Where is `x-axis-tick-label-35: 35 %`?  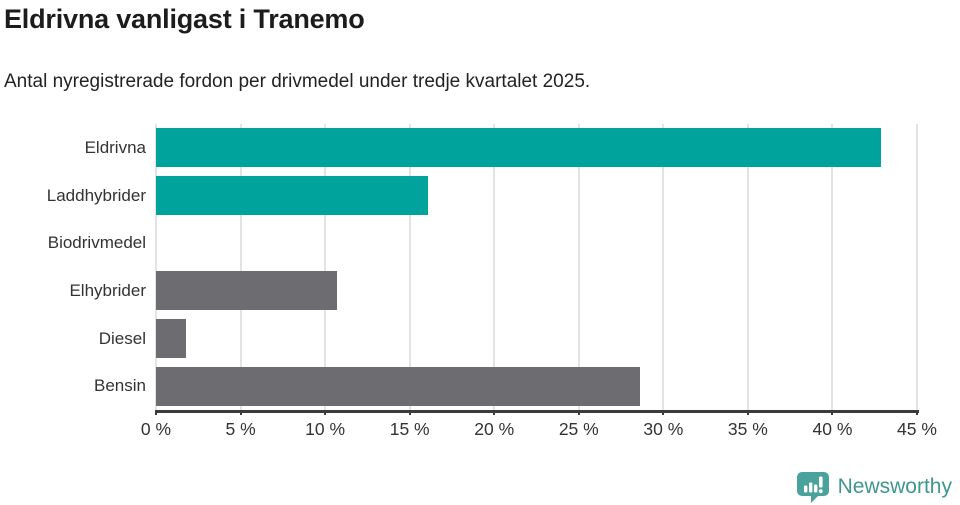
x-axis-tick-label-35: 35 % is located at coordinates (747, 429).